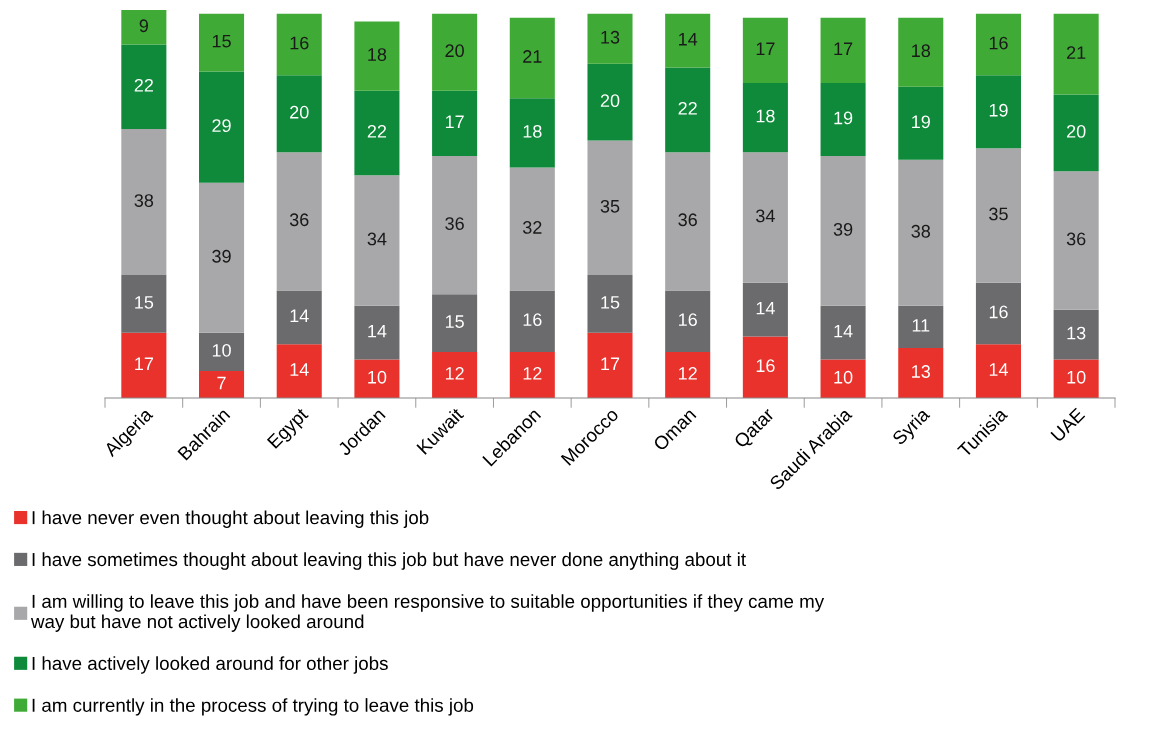 The image size is (1151, 752). I want to click on data-label: 7, so click(221, 383).